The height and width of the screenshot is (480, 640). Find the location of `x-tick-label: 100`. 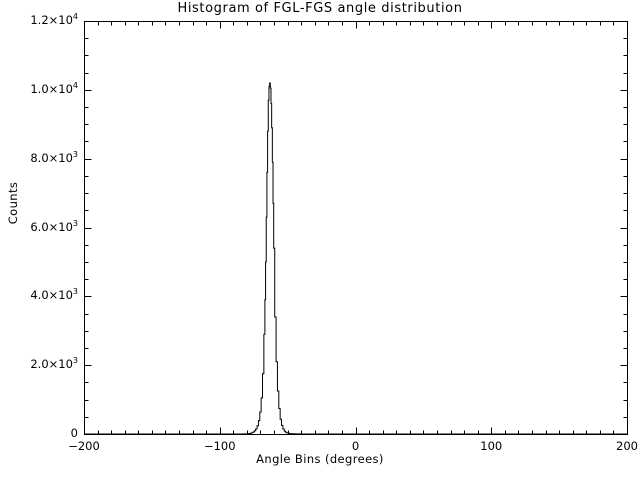

x-tick-label: 100 is located at coordinates (491, 446).